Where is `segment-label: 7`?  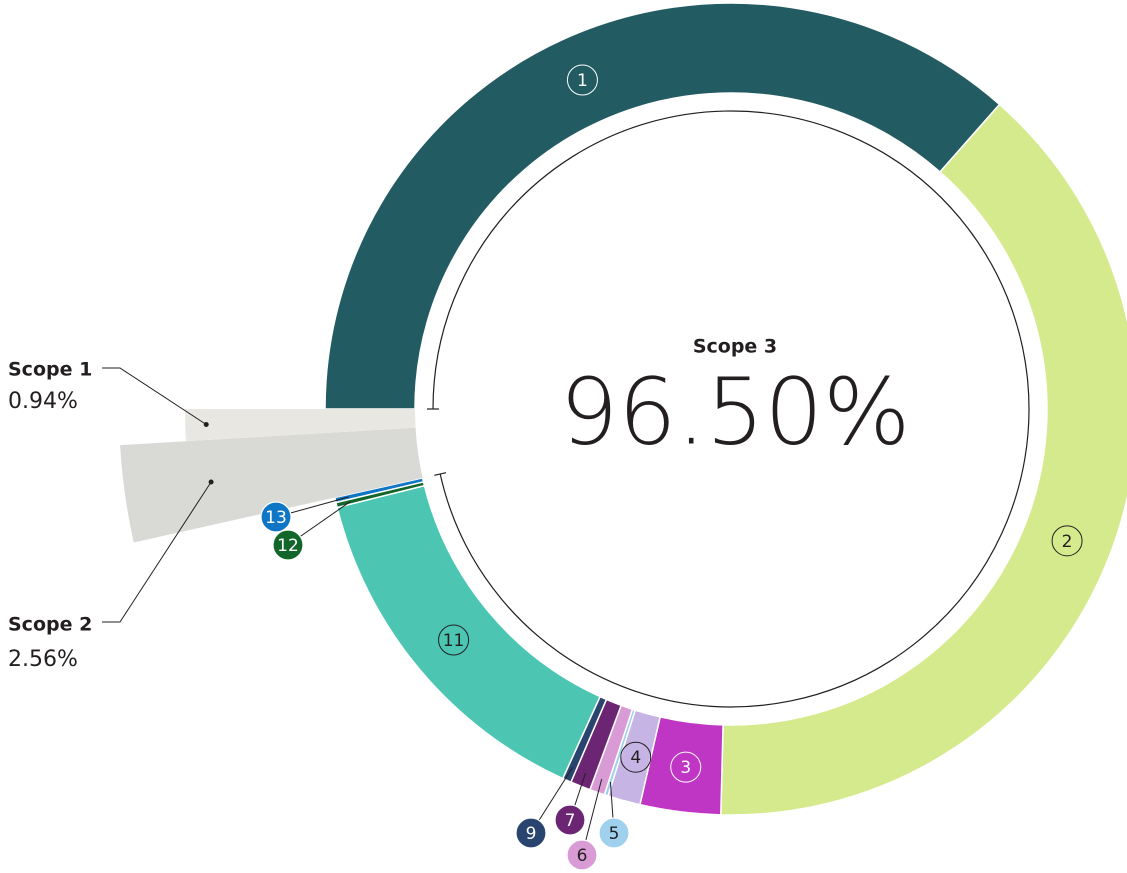 segment-label: 7 is located at coordinates (570, 821).